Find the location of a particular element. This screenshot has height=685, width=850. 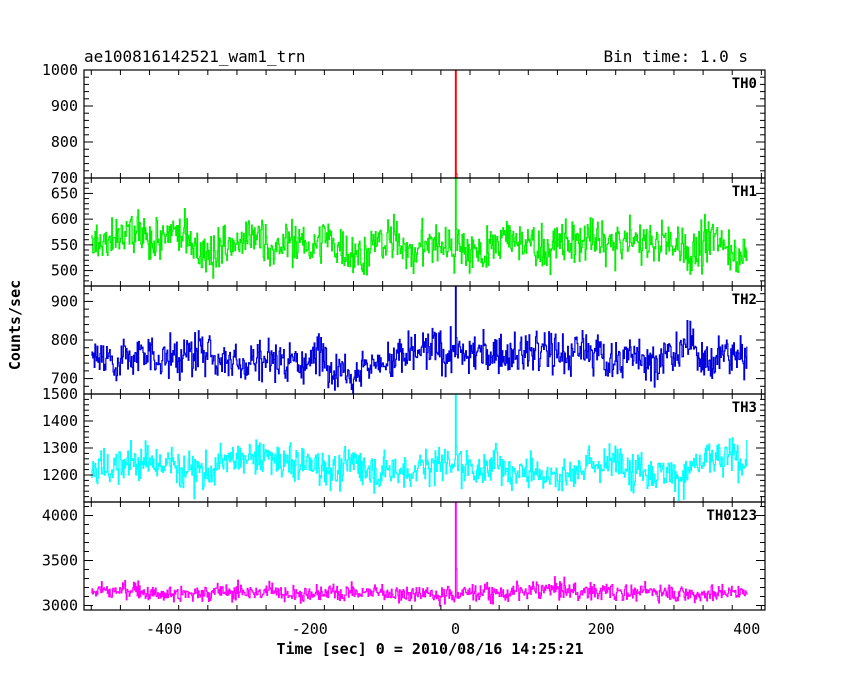

x-tick-label: 200 is located at coordinates (601, 629).